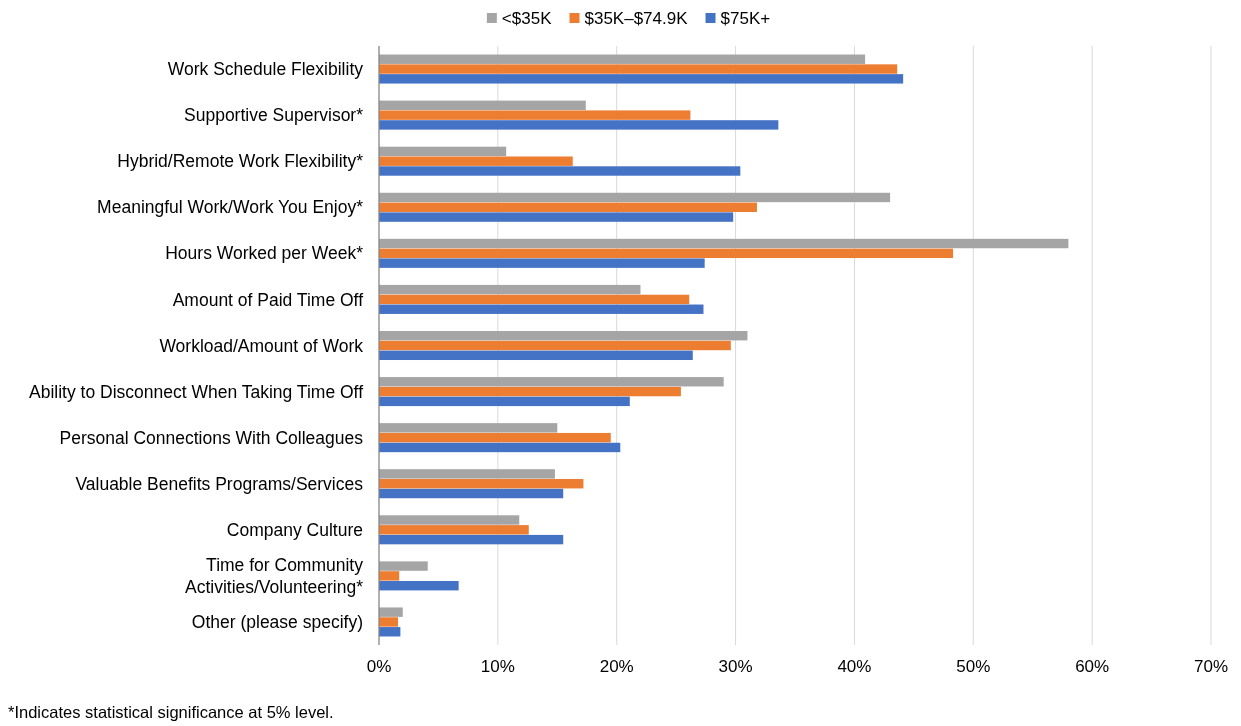 The width and height of the screenshot is (1241, 726). What do you see at coordinates (636, 18) in the screenshot?
I see `legend-label: $35K–$74.9K` at bounding box center [636, 18].